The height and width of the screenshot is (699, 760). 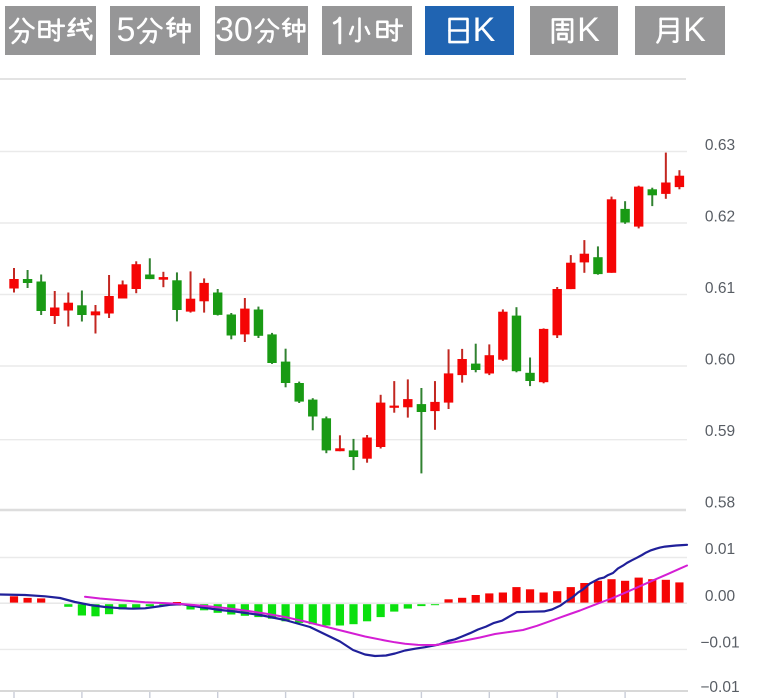 What do you see at coordinates (720, 596) in the screenshot?
I see `svg-text: 0.00` at bounding box center [720, 596].